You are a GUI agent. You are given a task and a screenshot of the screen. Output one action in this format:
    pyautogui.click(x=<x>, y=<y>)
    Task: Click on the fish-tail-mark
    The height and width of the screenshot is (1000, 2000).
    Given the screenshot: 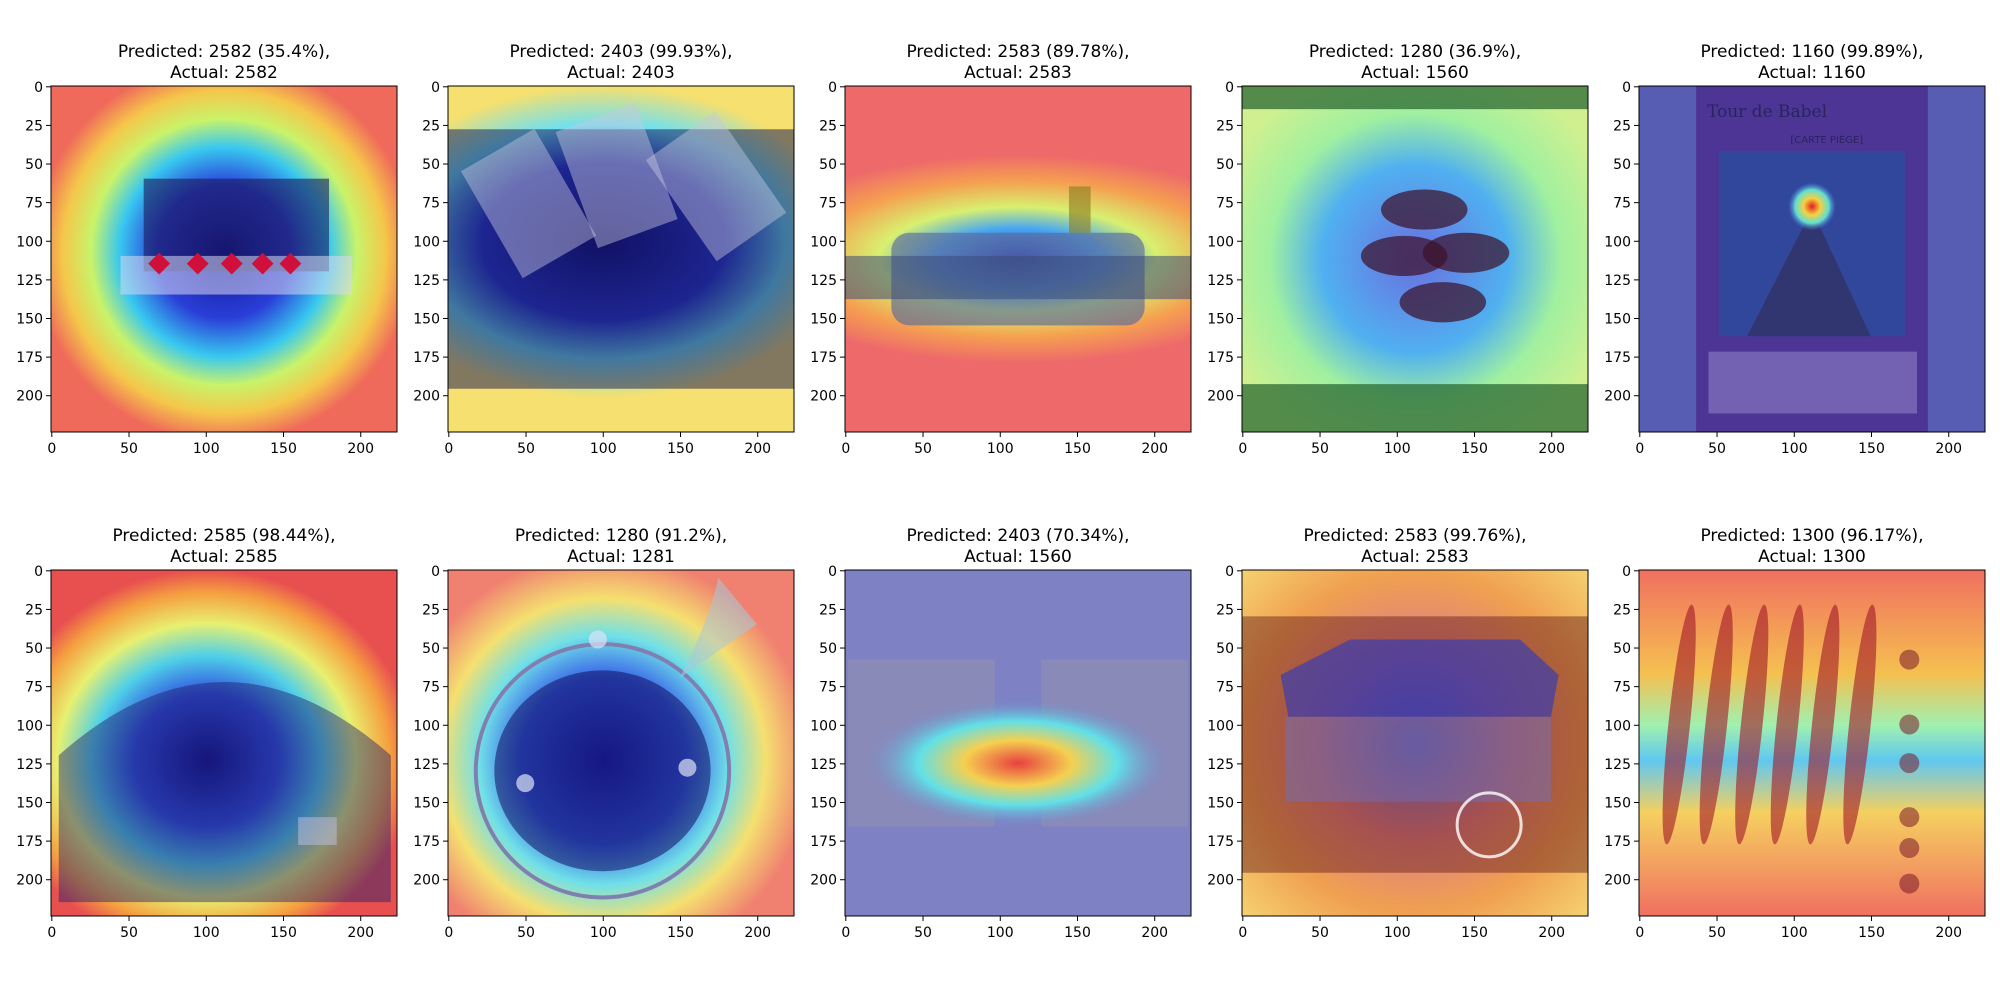 What is the action you would take?
    pyautogui.click(x=718, y=628)
    